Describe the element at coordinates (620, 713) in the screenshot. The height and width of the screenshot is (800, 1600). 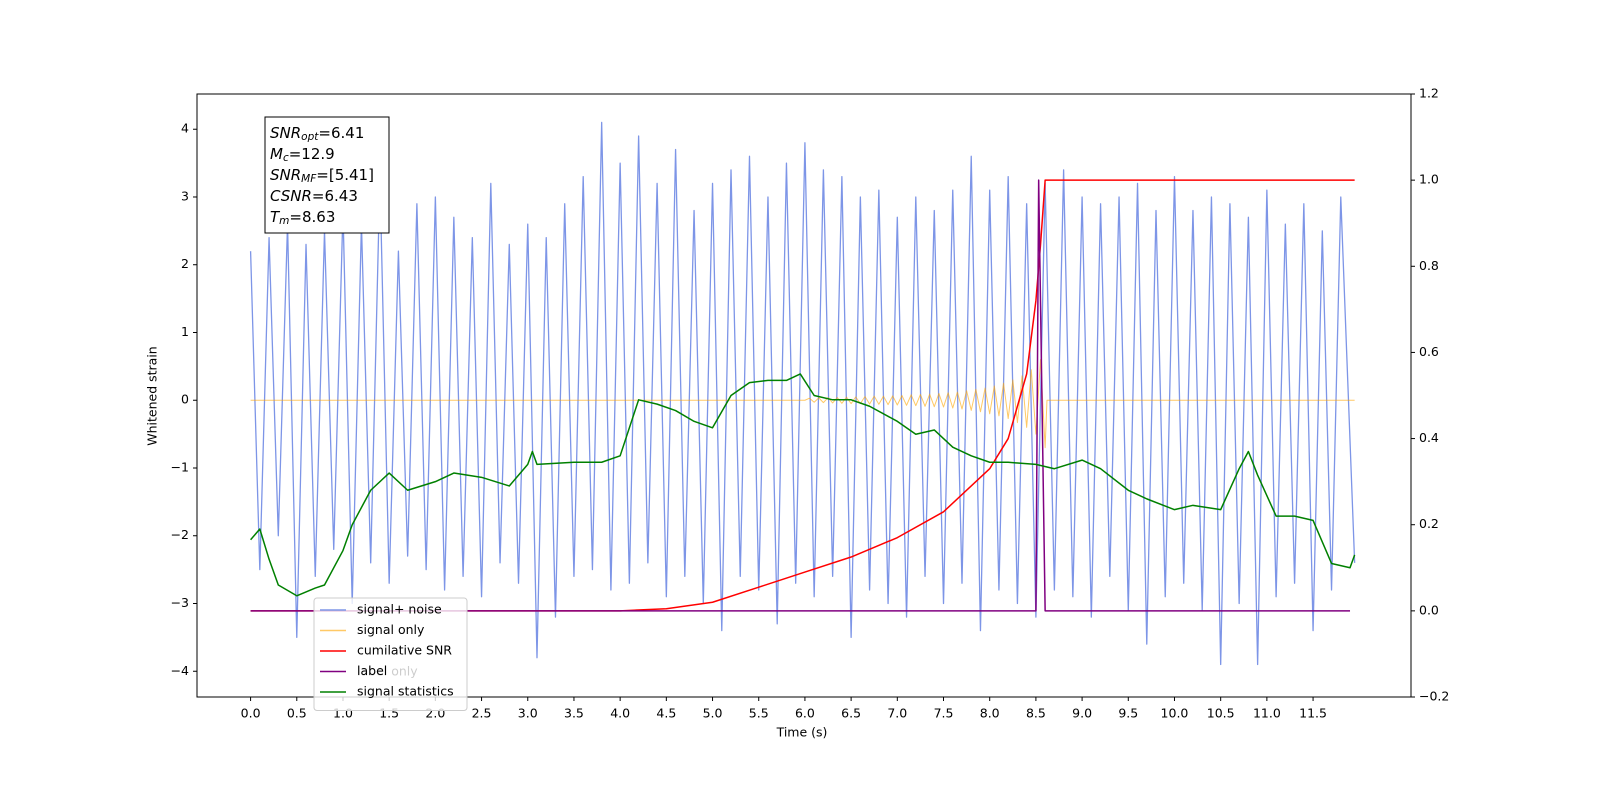
I see `x-tick-label: 4.0` at that location.